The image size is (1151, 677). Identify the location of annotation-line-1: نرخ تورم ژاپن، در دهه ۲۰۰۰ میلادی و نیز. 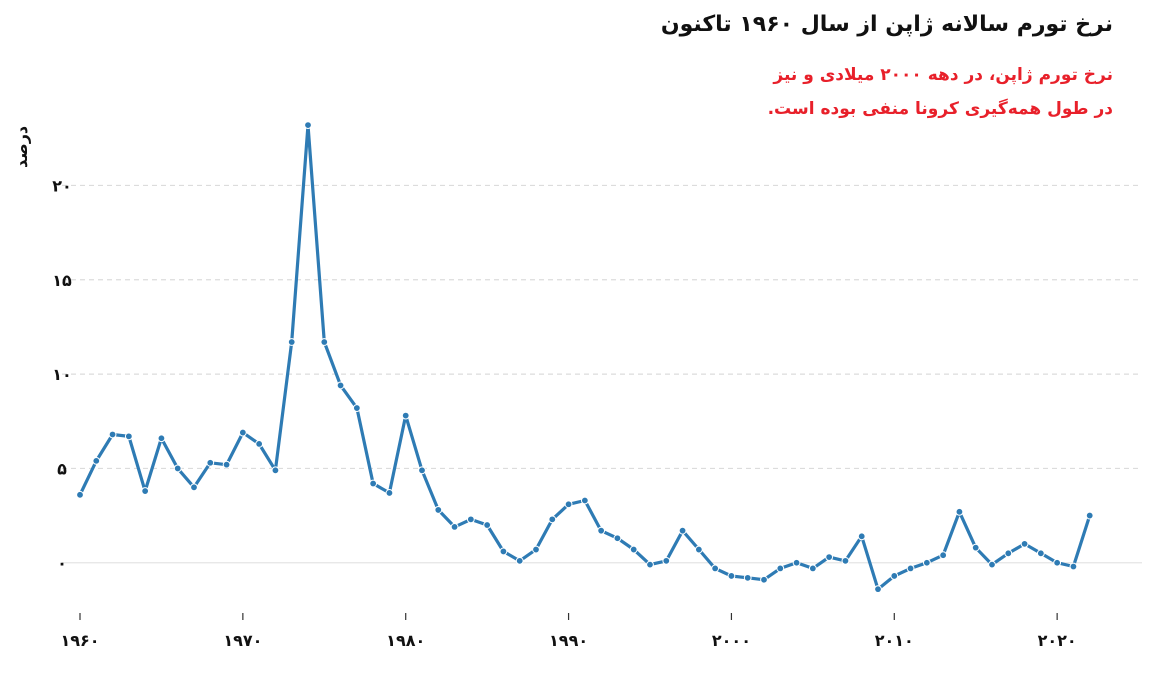
(943, 75).